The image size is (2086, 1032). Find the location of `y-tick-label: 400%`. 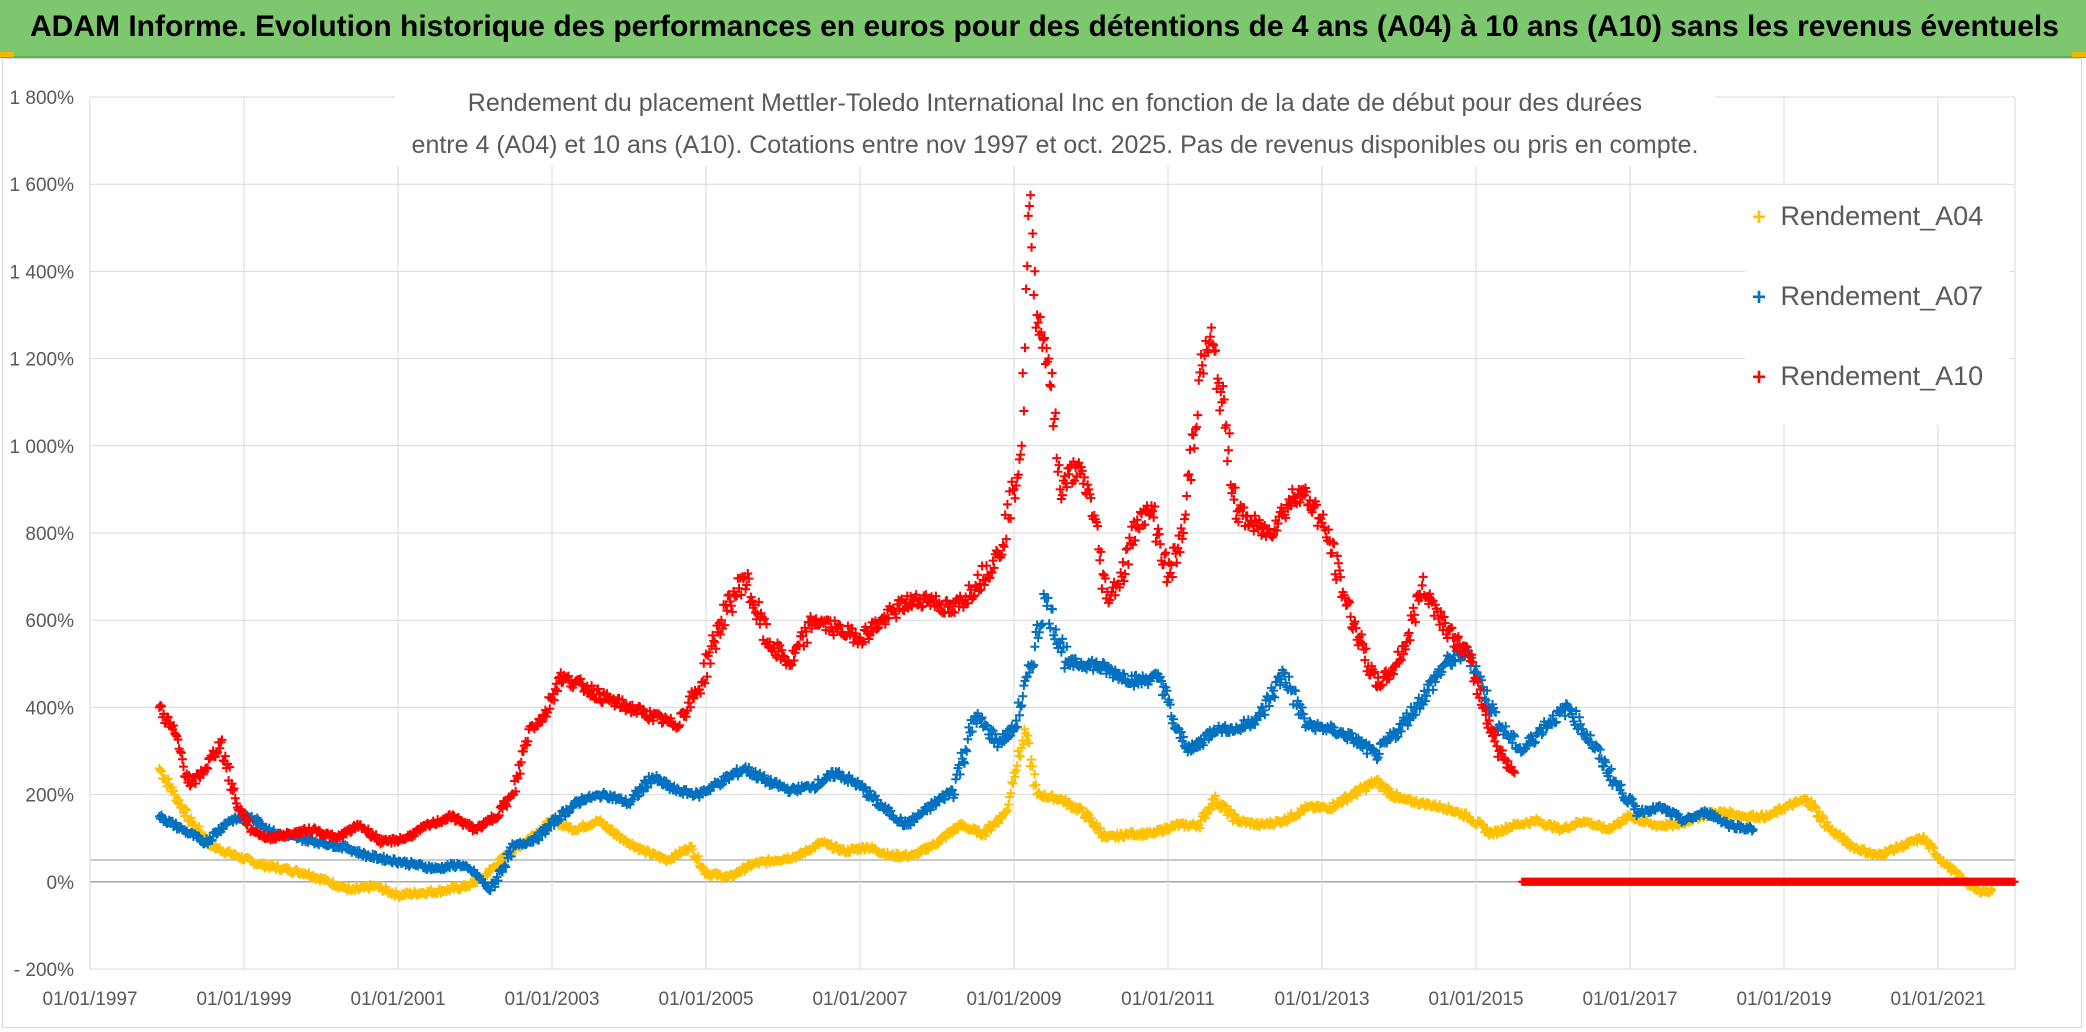

y-tick-label: 400% is located at coordinates (49, 708).